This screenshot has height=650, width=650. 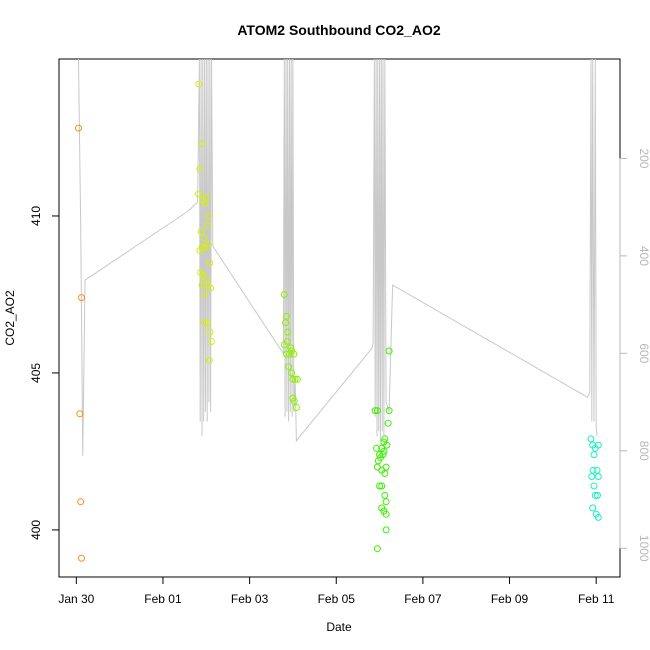 What do you see at coordinates (596, 599) in the screenshot?
I see `x-tick-label: Feb 11` at bounding box center [596, 599].